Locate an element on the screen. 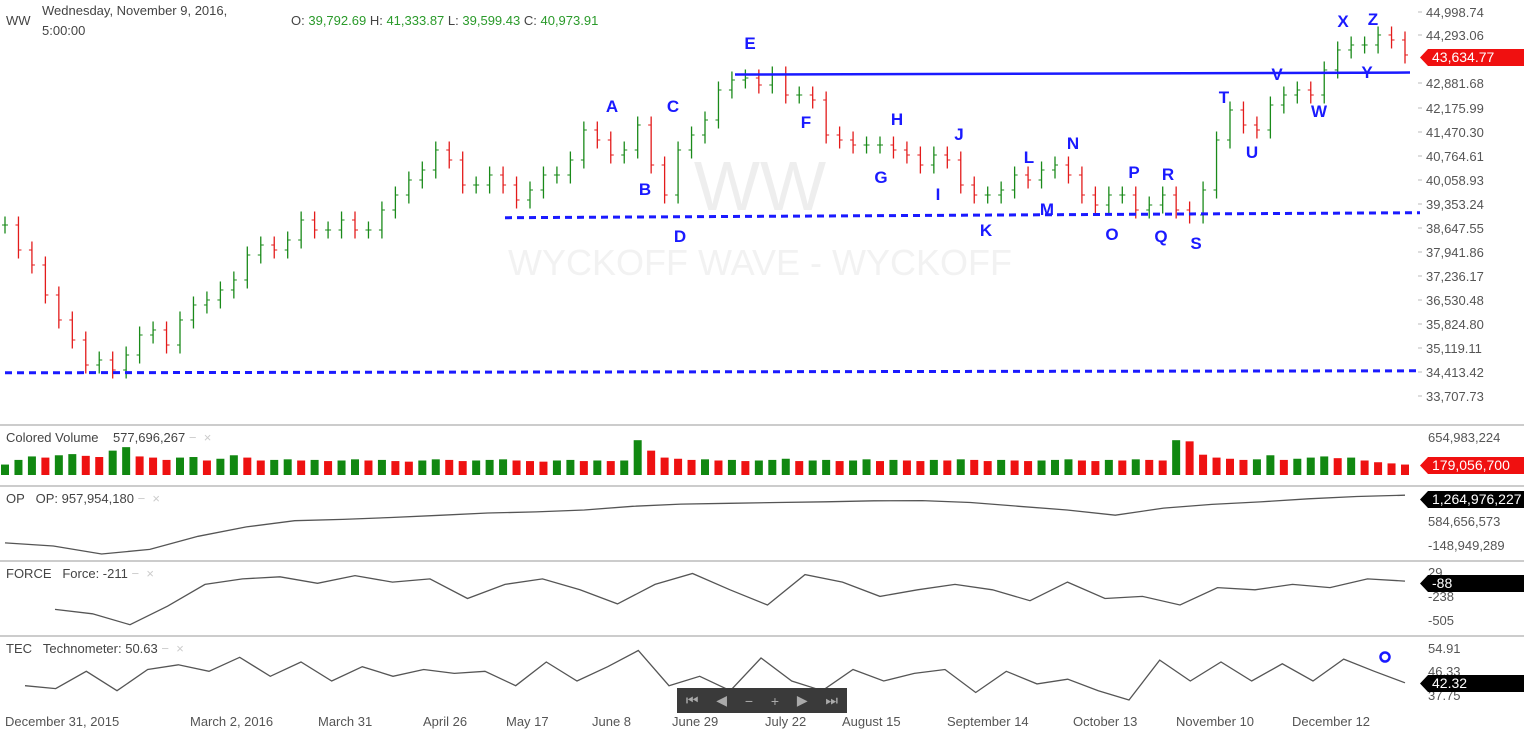 Image resolution: width=1524 pixels, height=734 pixels. zoom-out-button: − is located at coordinates (749, 700).